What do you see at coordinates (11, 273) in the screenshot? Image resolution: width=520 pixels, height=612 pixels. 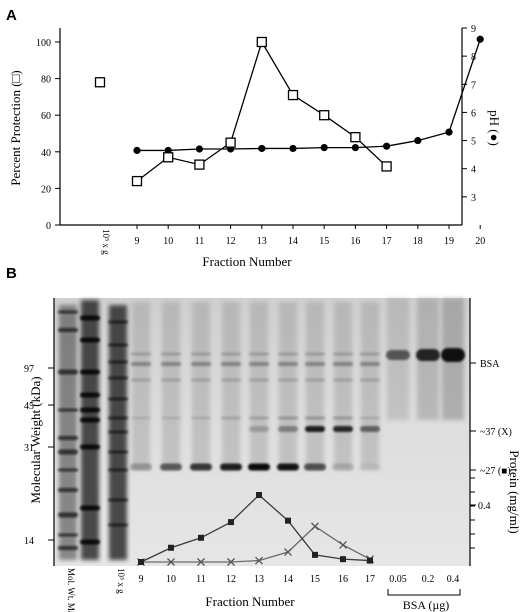 I see `panel-b-label: B` at bounding box center [11, 273].